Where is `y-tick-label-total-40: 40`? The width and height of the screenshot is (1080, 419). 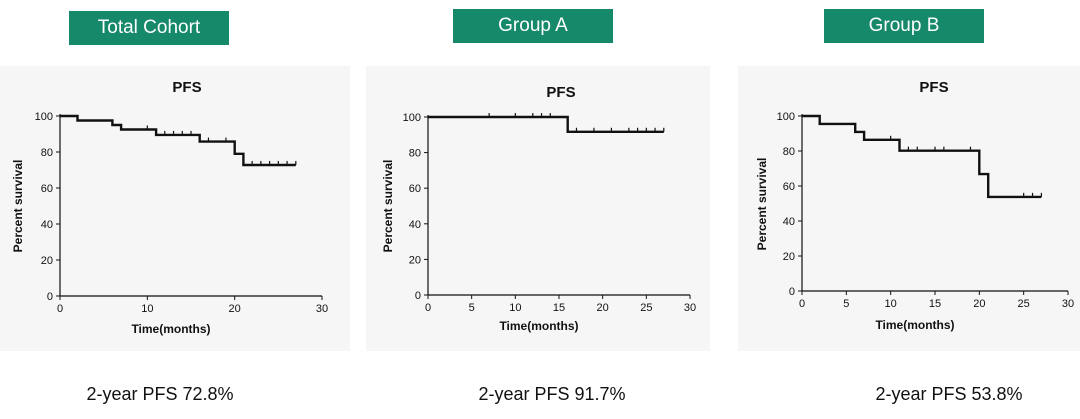
y-tick-label-total-40: 40 is located at coordinates (47, 225).